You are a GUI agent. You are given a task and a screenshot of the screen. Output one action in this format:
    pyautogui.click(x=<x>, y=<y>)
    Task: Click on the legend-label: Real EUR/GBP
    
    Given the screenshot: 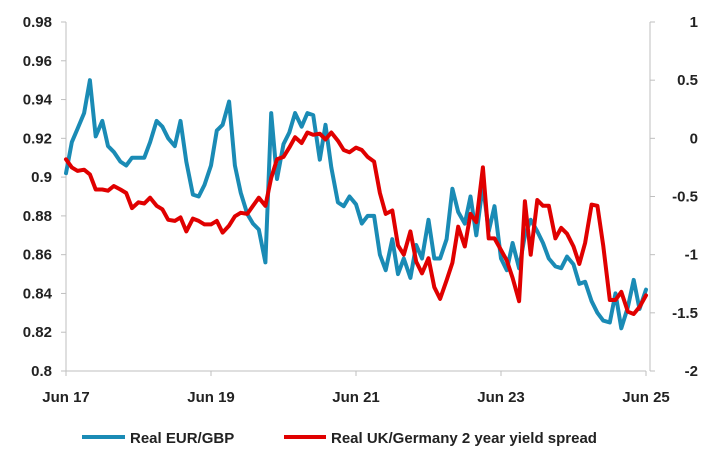 What is the action you would take?
    pyautogui.click(x=182, y=438)
    